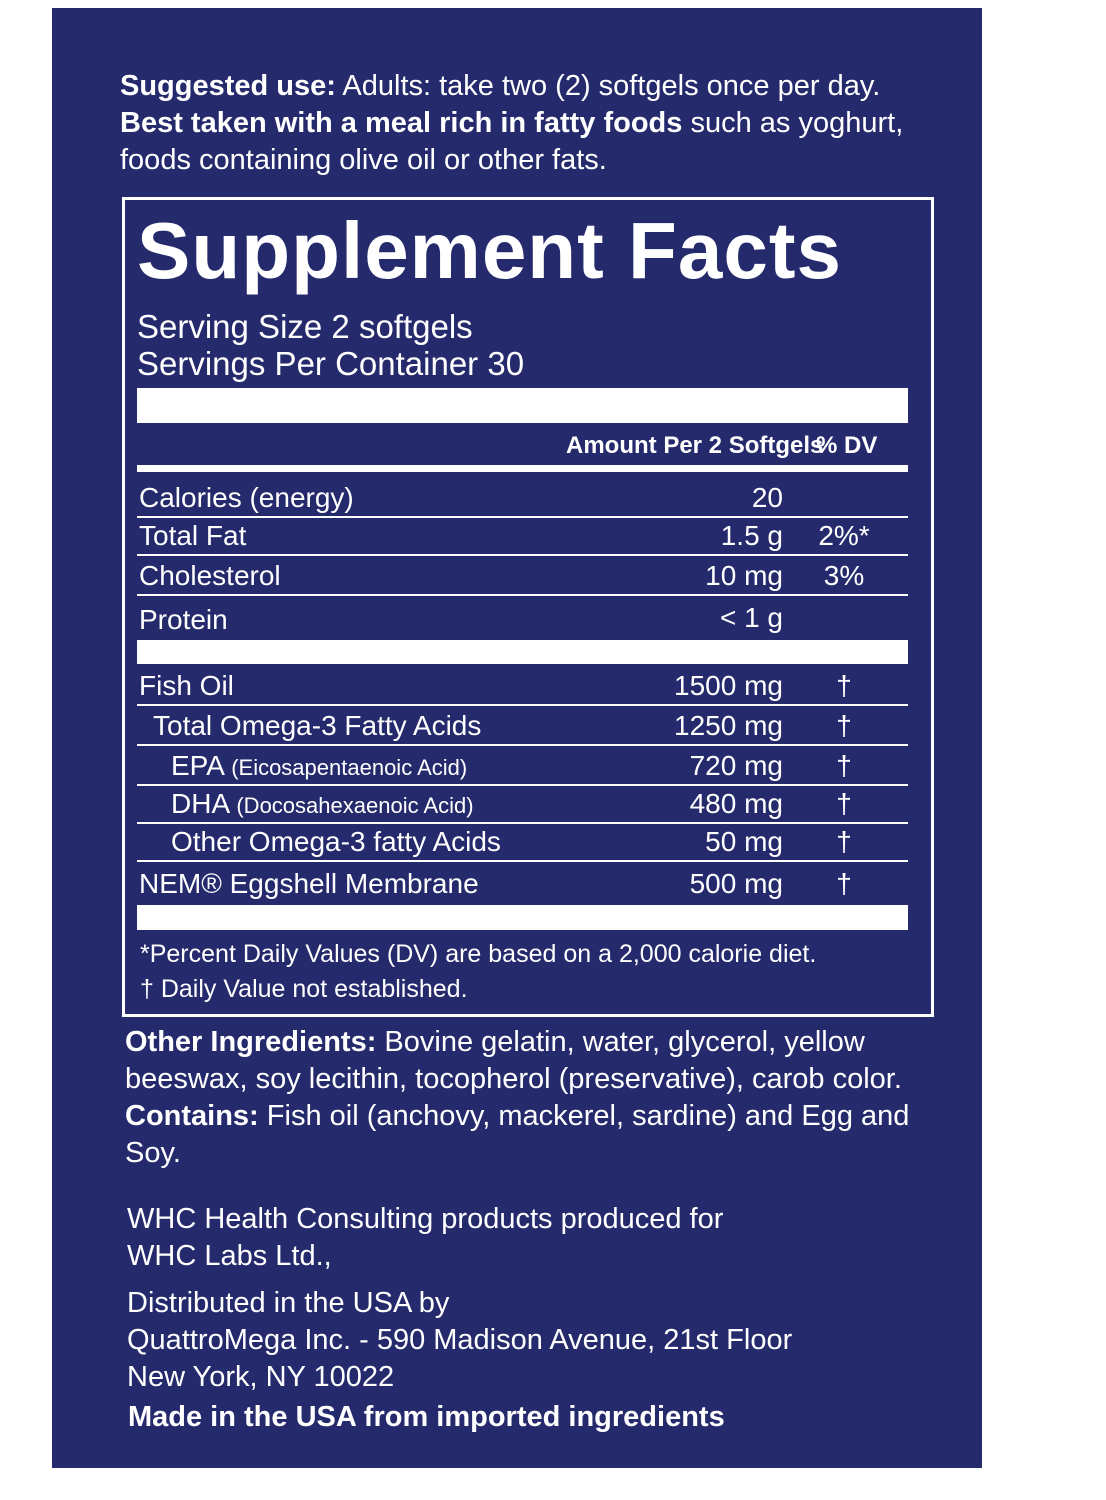 The image size is (1106, 1500). Describe the element at coordinates (751, 535) in the screenshot. I see `row-amount: 1.5 g` at that location.